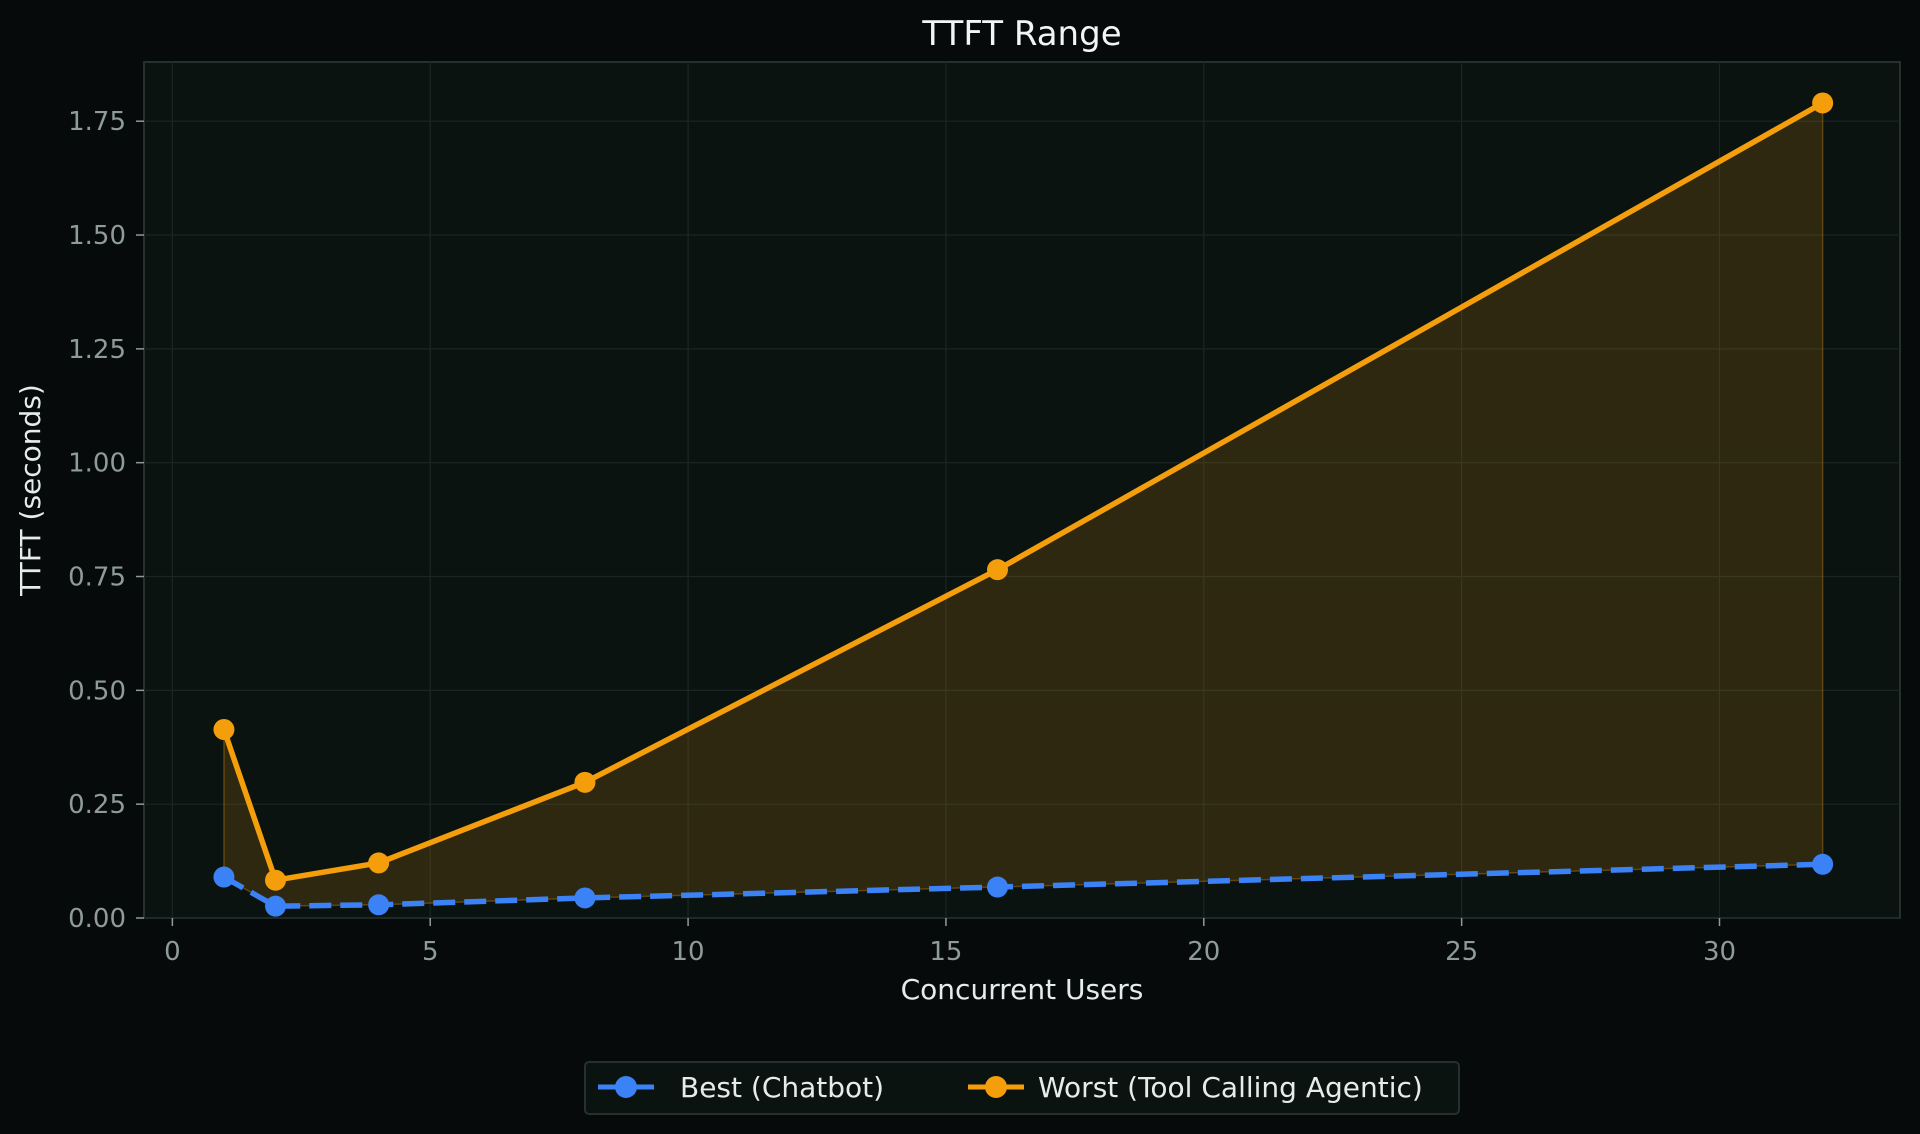 The height and width of the screenshot is (1134, 1920). Describe the element at coordinates (996, 1087) in the screenshot. I see `legend-worst-marker-icon` at that location.